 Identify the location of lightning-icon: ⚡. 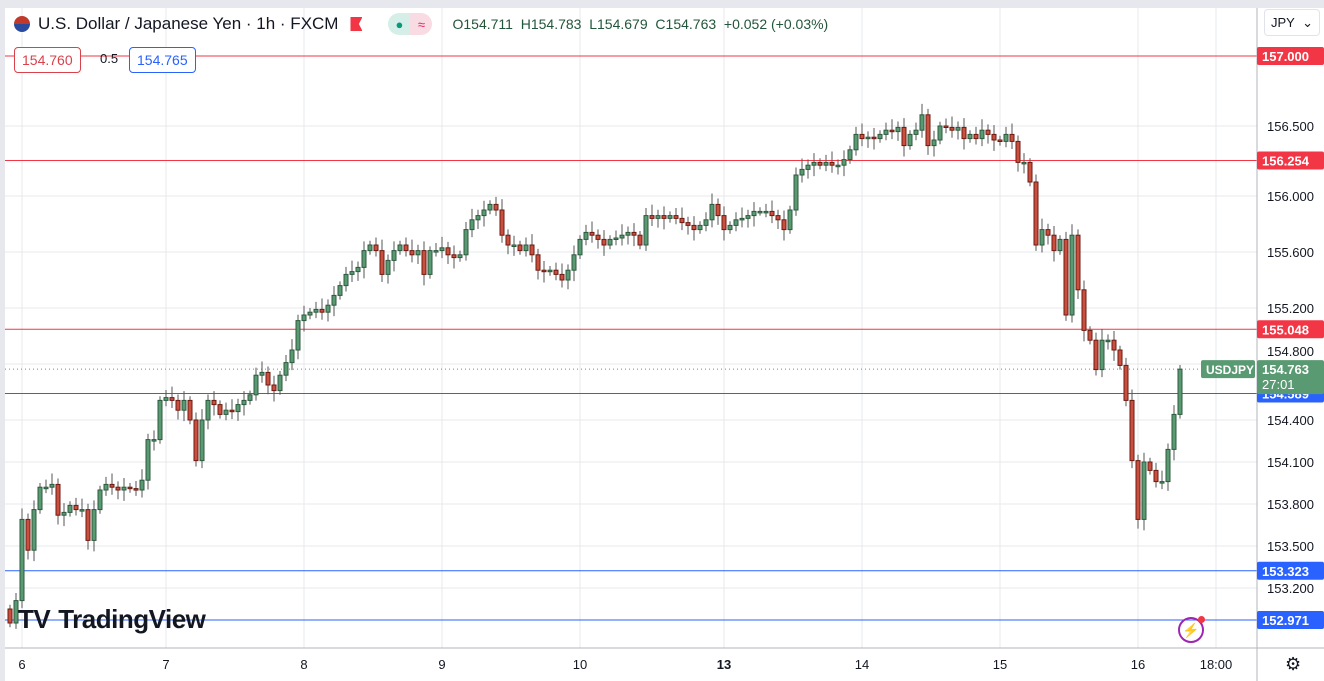
(1191, 629).